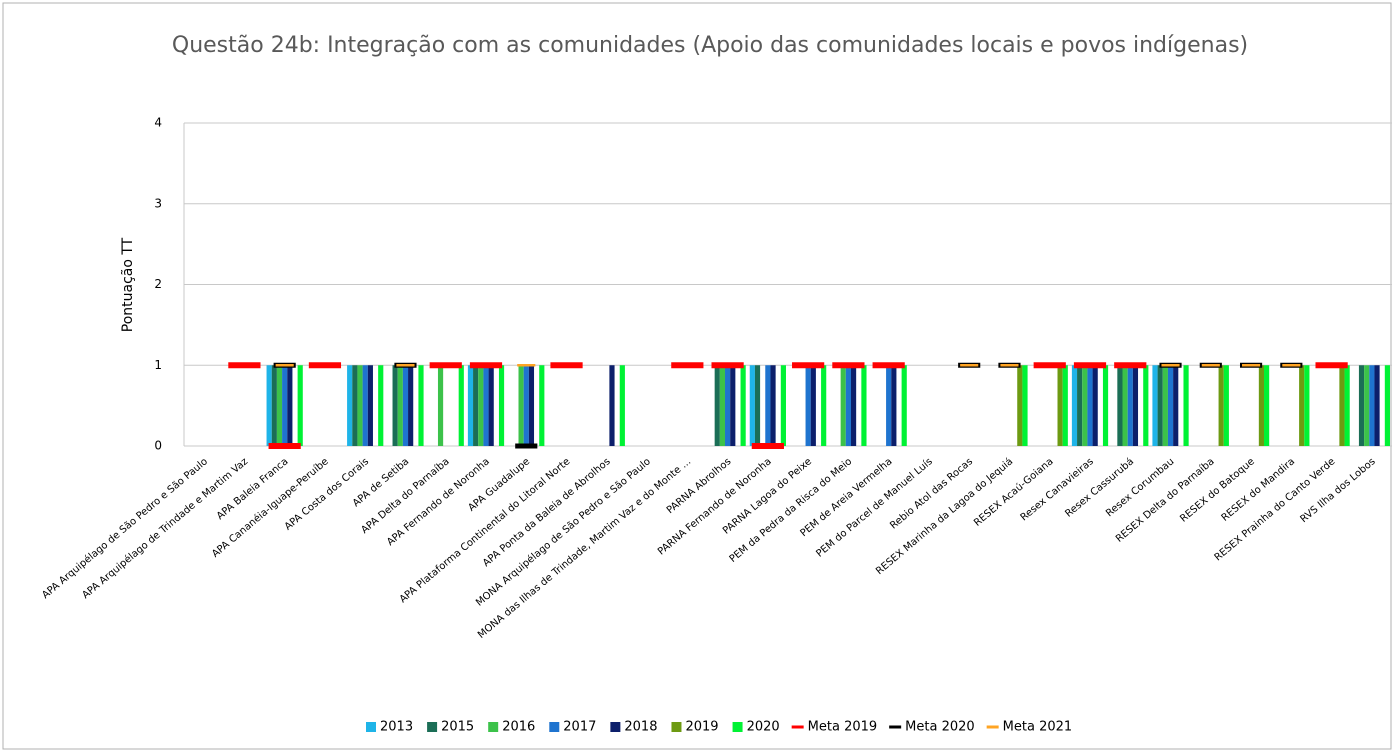 The height and width of the screenshot is (753, 1394). Describe the element at coordinates (640, 727) in the screenshot. I see `legend-label: 2018` at that location.